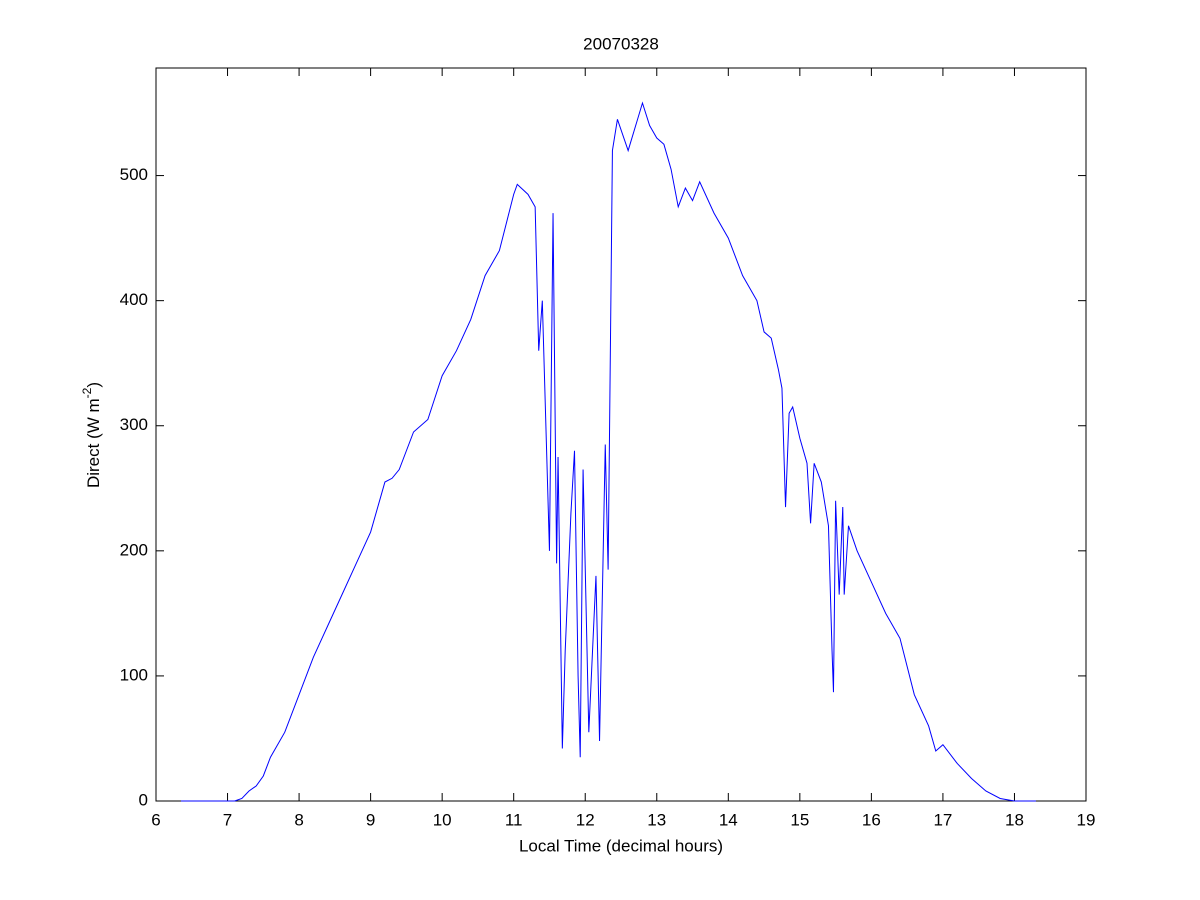 The height and width of the screenshot is (900, 1200). I want to click on x-tick-label: 7, so click(227, 819).